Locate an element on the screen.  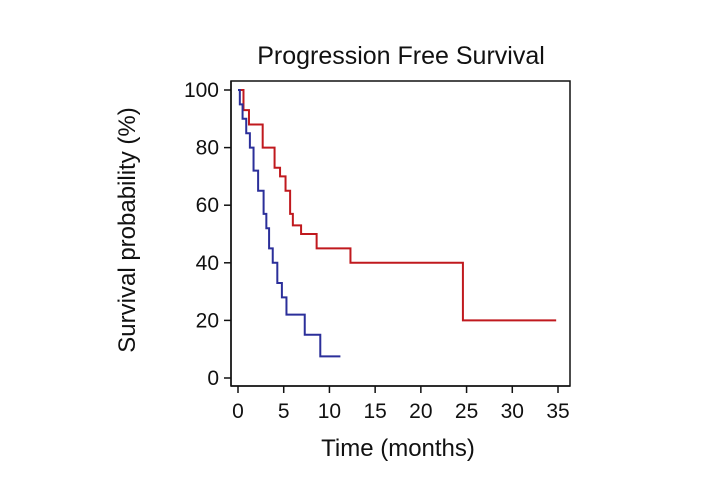
x-tick-label: 10 is located at coordinates (329, 411).